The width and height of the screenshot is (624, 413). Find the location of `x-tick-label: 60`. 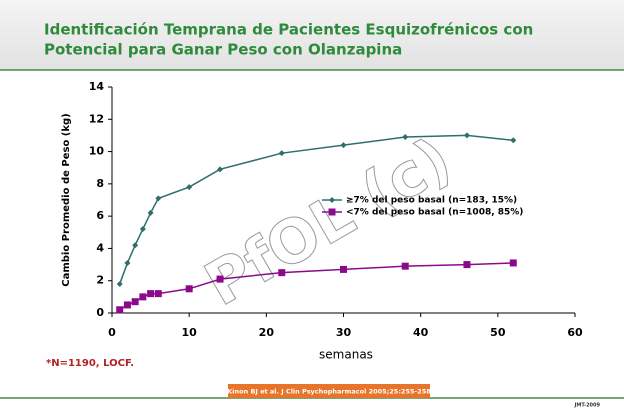

x-tick-label: 60 is located at coordinates (575, 332).